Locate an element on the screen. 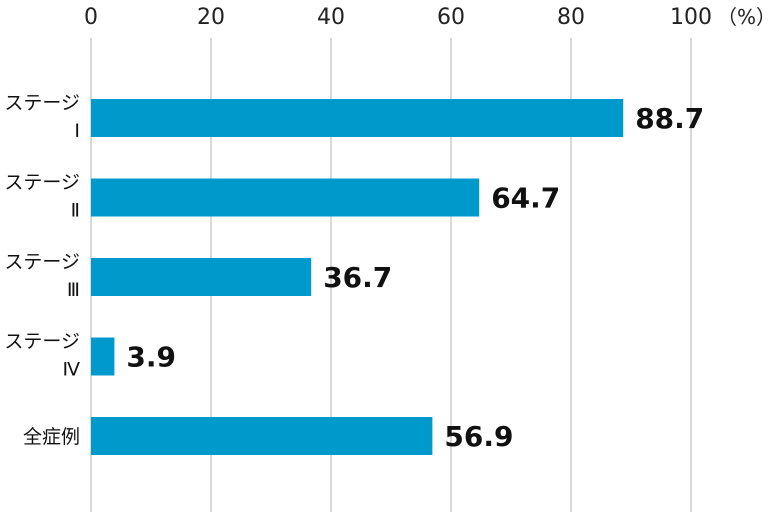  value-label: 36.7 is located at coordinates (357, 277).